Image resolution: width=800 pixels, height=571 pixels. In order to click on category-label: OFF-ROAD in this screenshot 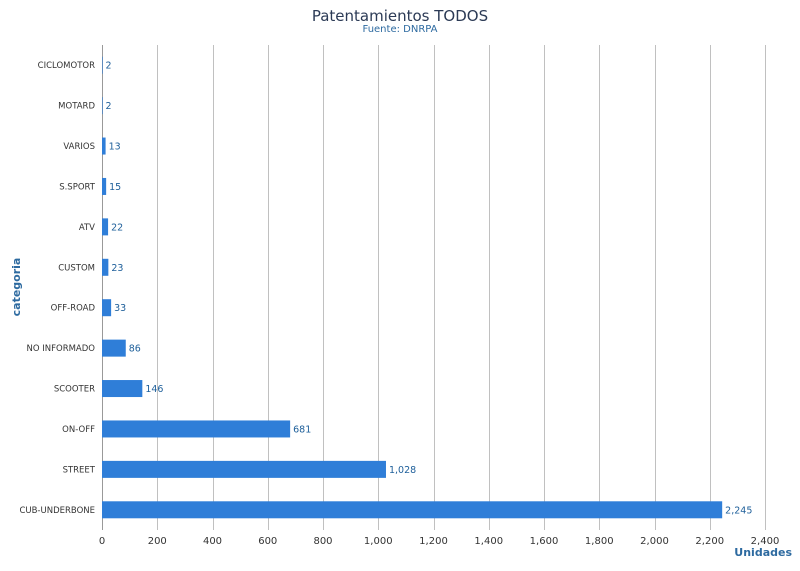, I will do `click(73, 309)`.